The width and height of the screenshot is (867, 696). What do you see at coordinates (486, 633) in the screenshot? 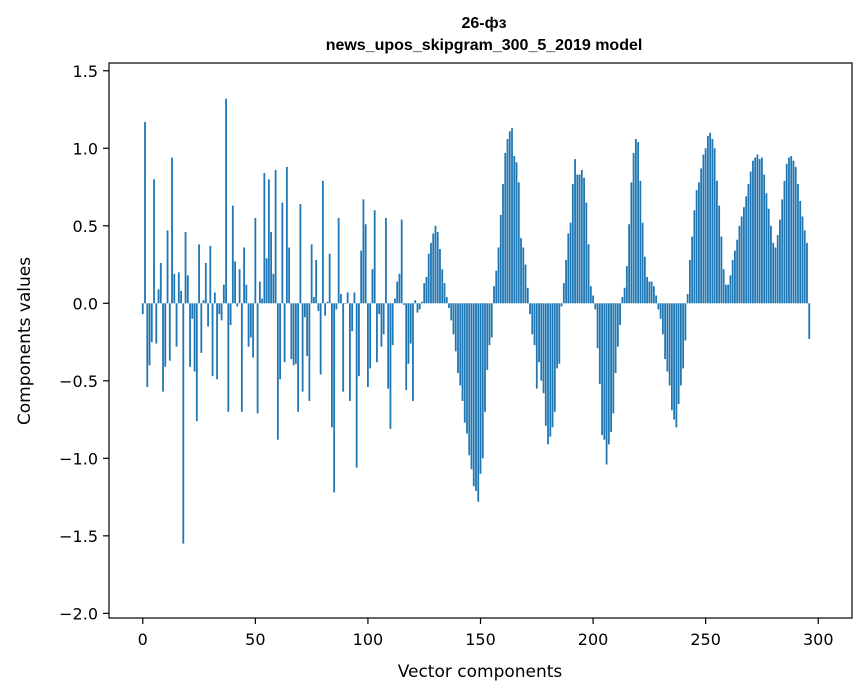
I see `x-axis-ticks: 0 50 100 150 200 250 300` at bounding box center [486, 633].